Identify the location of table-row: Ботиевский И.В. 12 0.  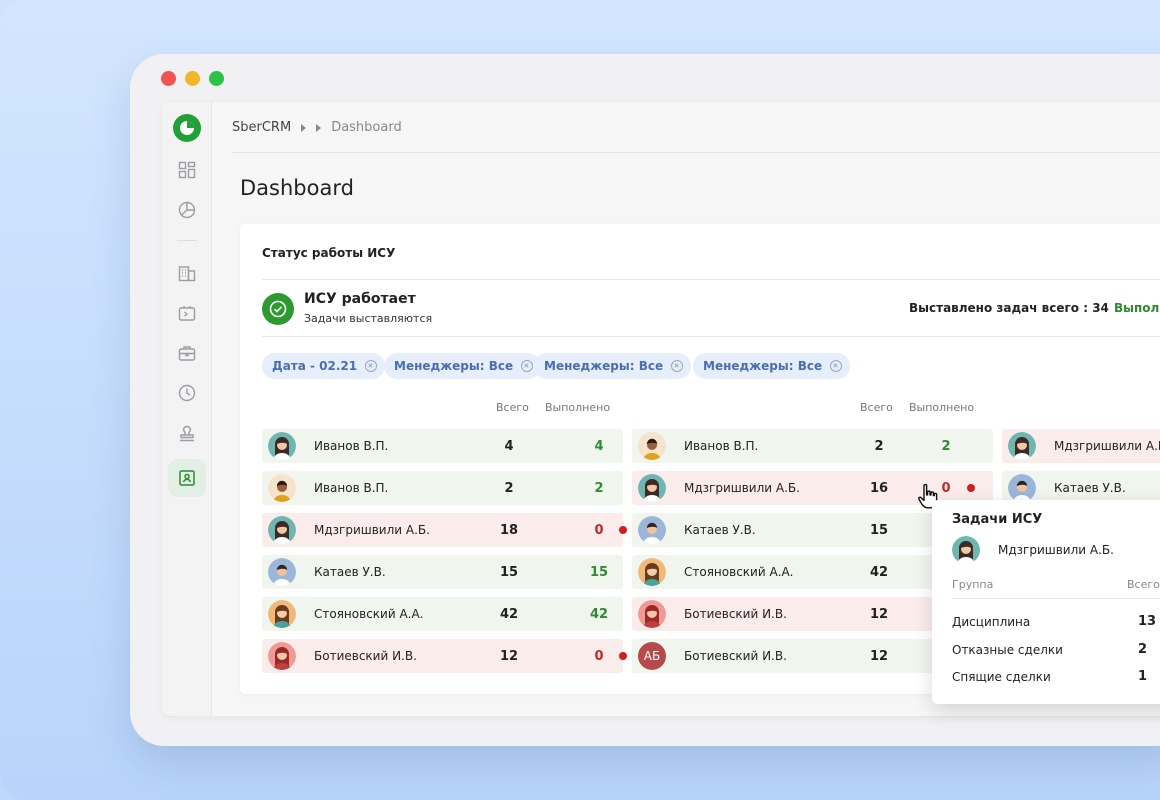
(444, 656).